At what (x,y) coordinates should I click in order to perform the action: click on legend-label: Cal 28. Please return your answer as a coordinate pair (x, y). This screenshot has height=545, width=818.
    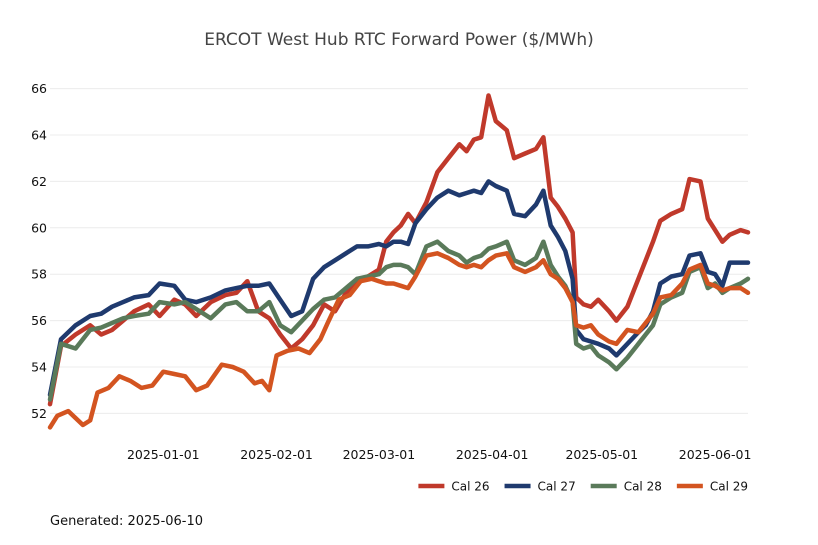
    Looking at the image, I should click on (643, 487).